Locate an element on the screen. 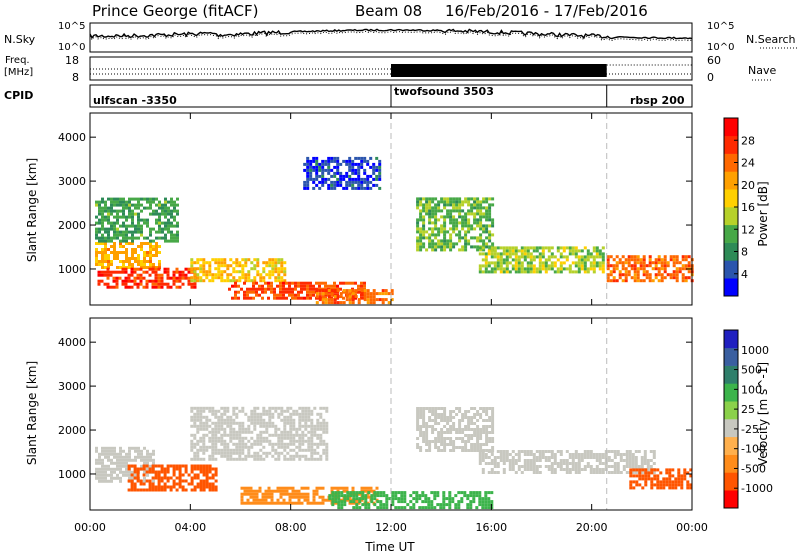  colorbar-tick-label: 12 is located at coordinates (748, 229).